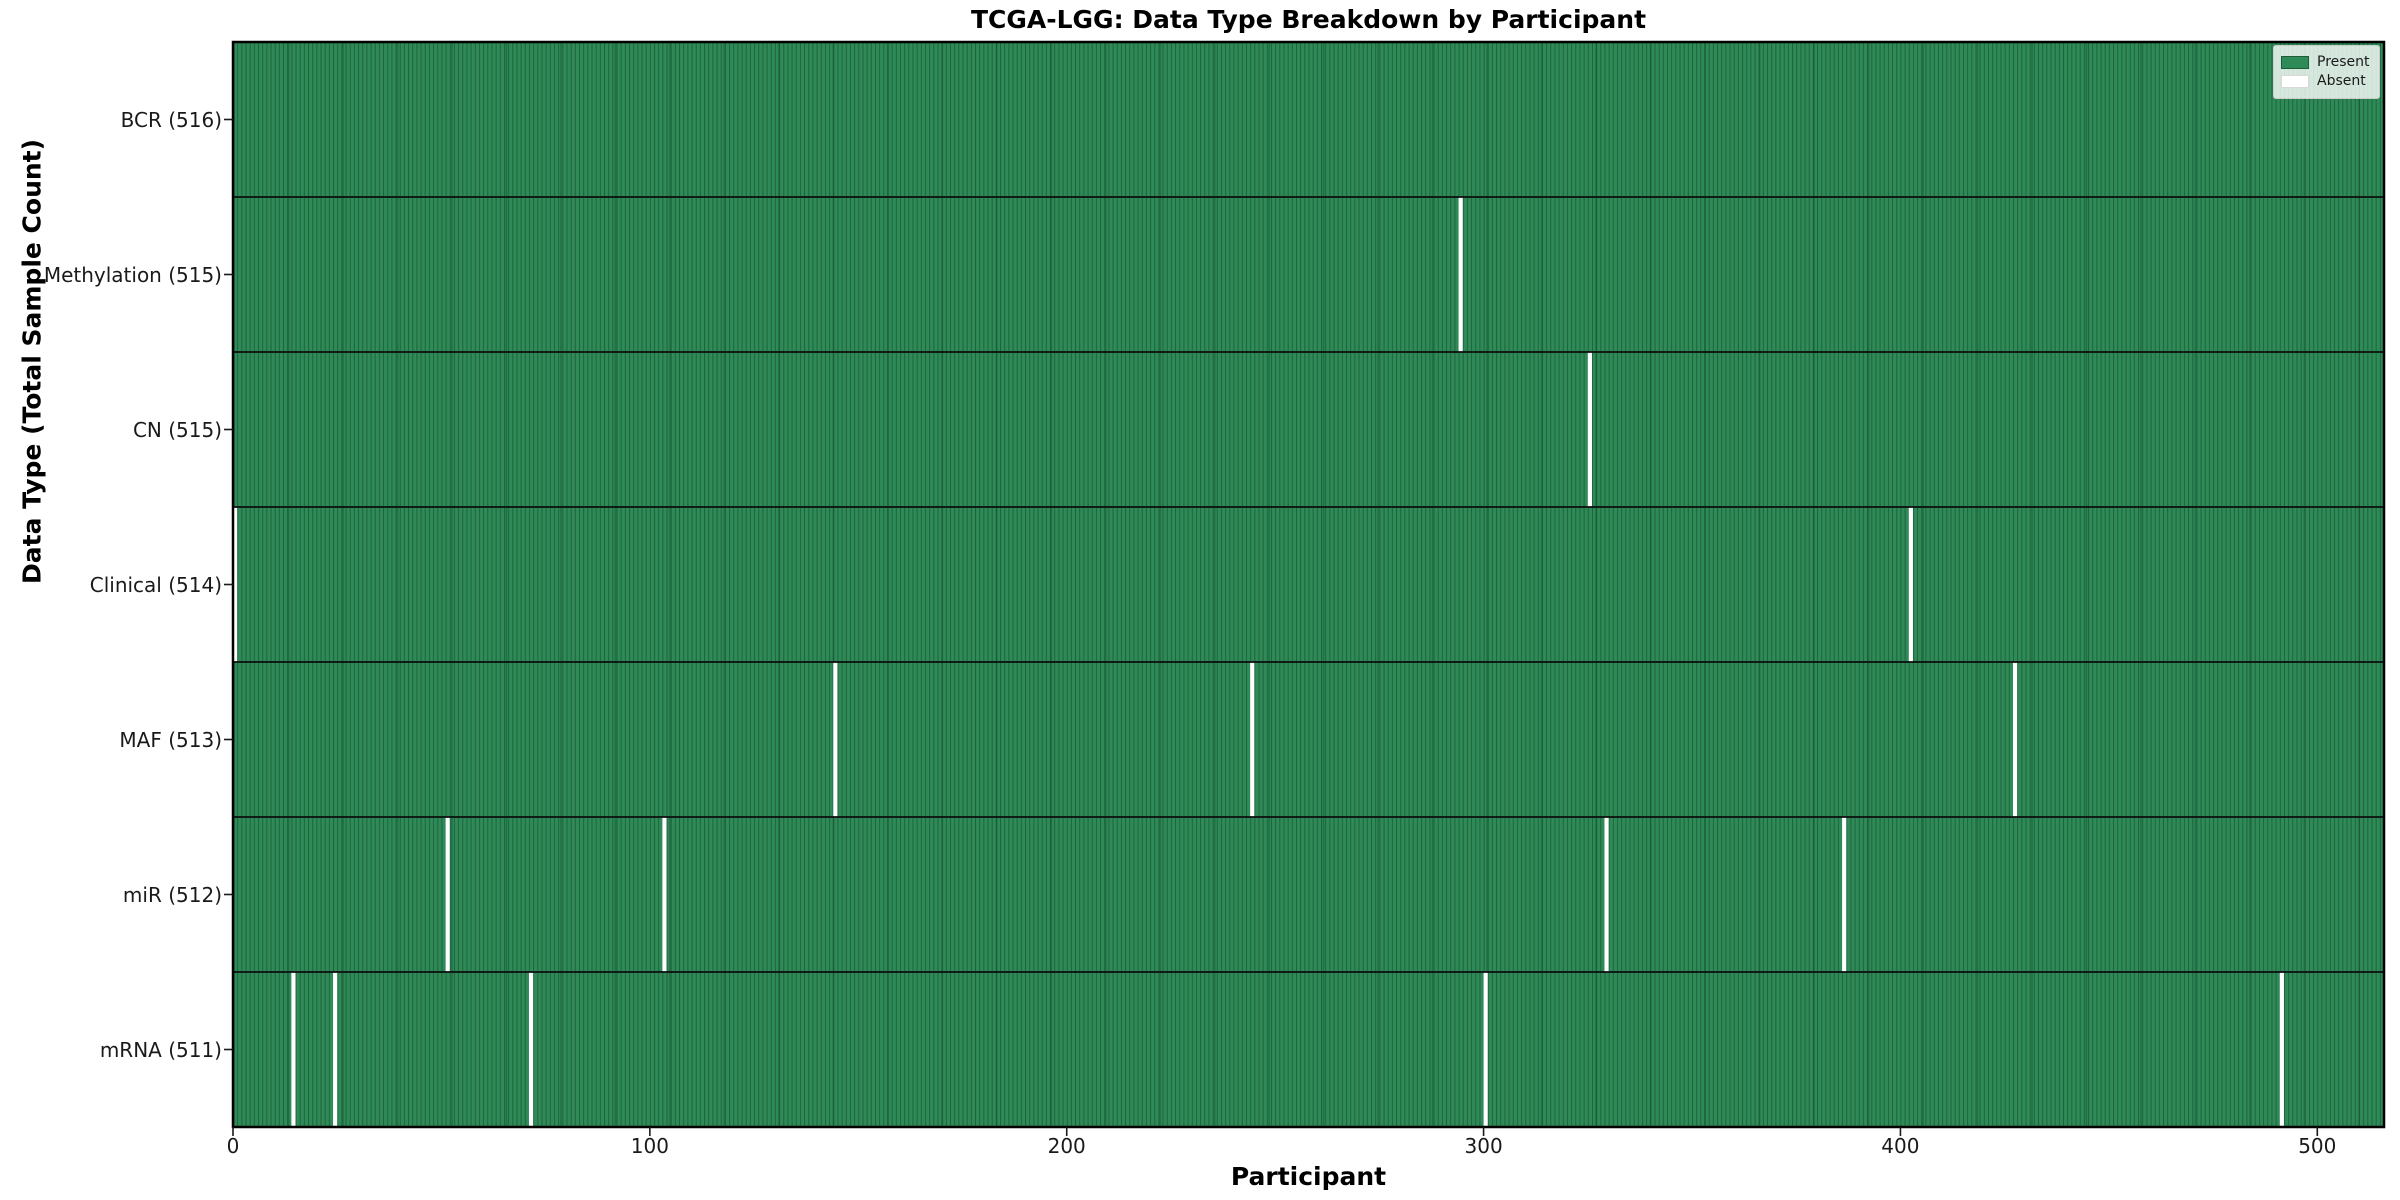 This screenshot has height=1200, width=2400. I want to click on xtick-label-500: 500, so click(2317, 1146).